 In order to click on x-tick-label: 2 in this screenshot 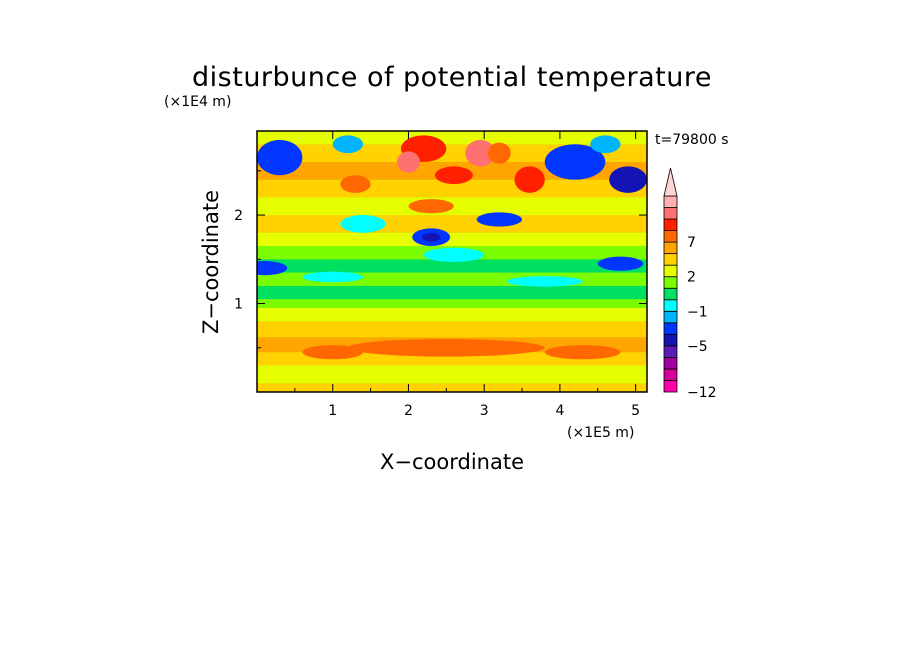, I will do `click(408, 411)`.